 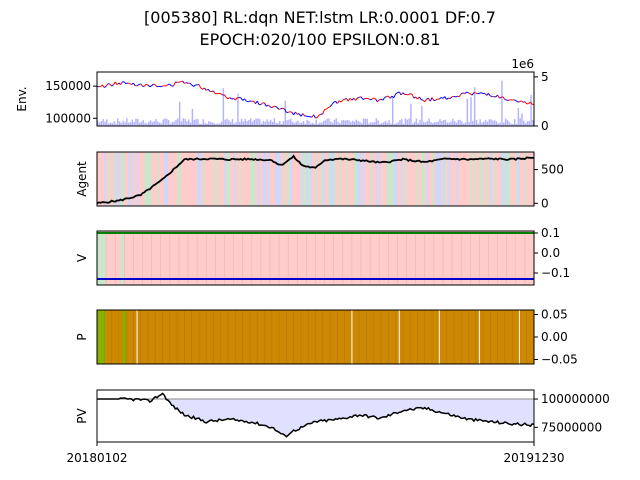 What do you see at coordinates (552, 170) in the screenshot?
I see `y-tick-label: 500` at bounding box center [552, 170].